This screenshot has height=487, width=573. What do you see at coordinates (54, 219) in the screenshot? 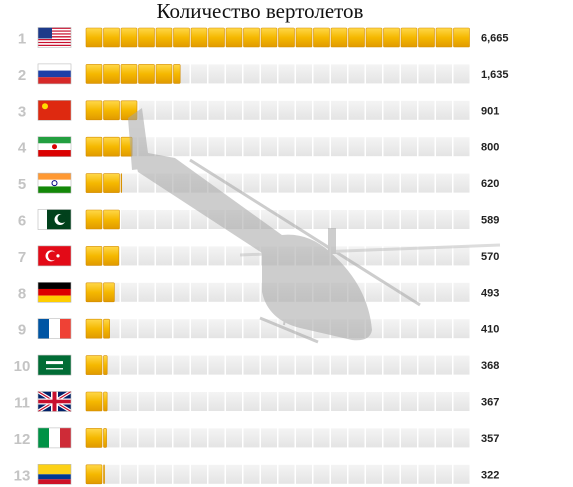
I see `pakistan-flag-icon` at bounding box center [54, 219].